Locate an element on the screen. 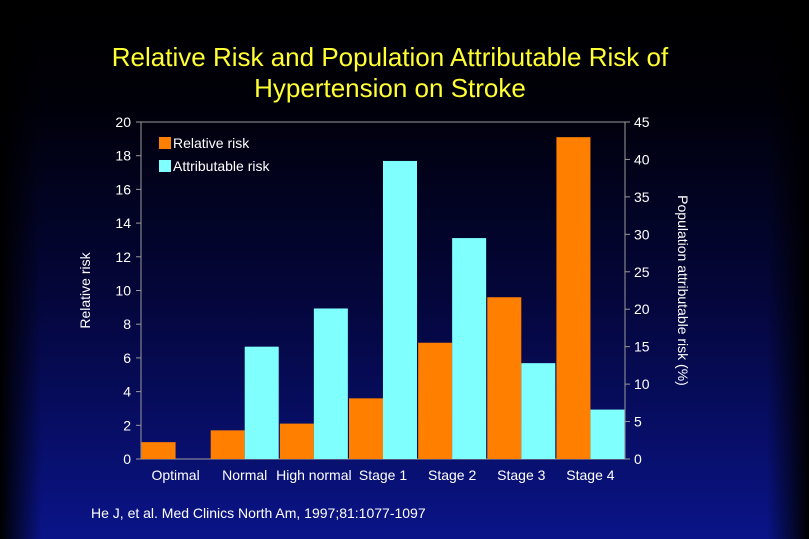 The image size is (809, 539). left-axis-tick-label: 4 is located at coordinates (127, 392).